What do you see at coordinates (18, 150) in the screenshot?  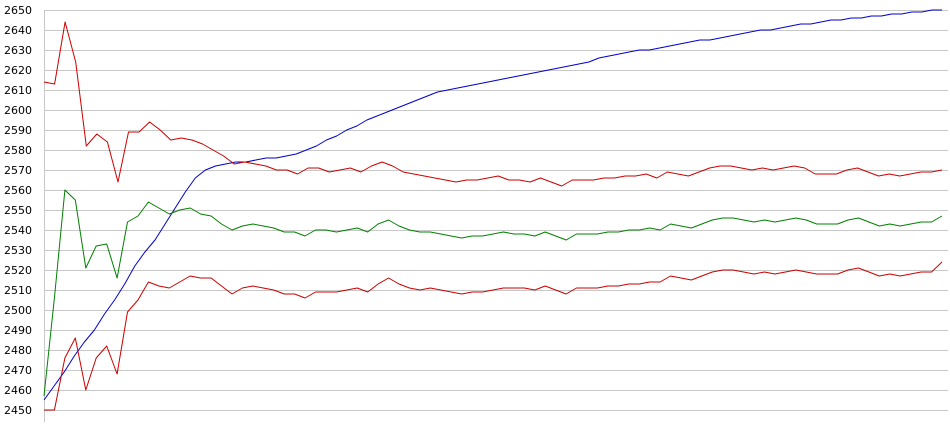 I see `y-tick-label: 2580` at bounding box center [18, 150].